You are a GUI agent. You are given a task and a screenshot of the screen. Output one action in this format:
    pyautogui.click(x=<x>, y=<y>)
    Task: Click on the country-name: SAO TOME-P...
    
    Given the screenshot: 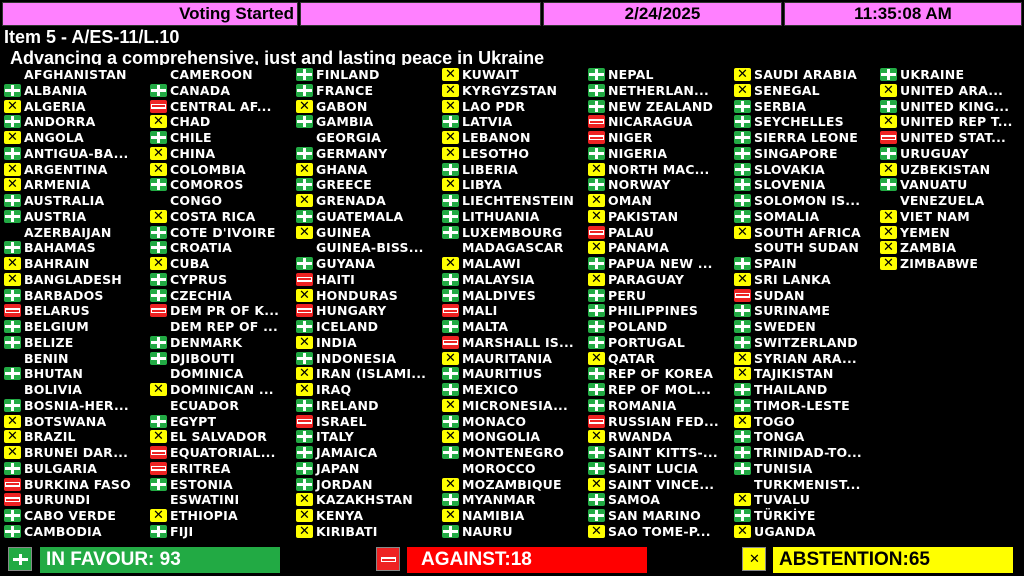 What is the action you would take?
    pyautogui.click(x=659, y=531)
    